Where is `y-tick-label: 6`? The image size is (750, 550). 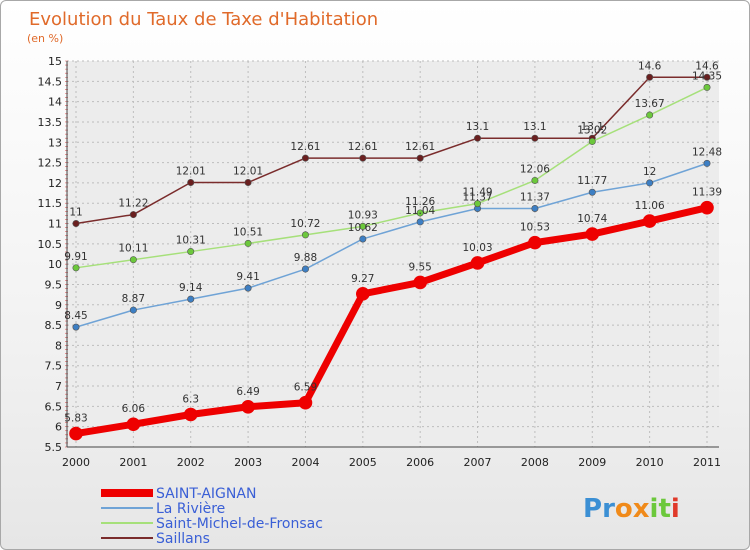 y-tick-label: 6 is located at coordinates (58, 427).